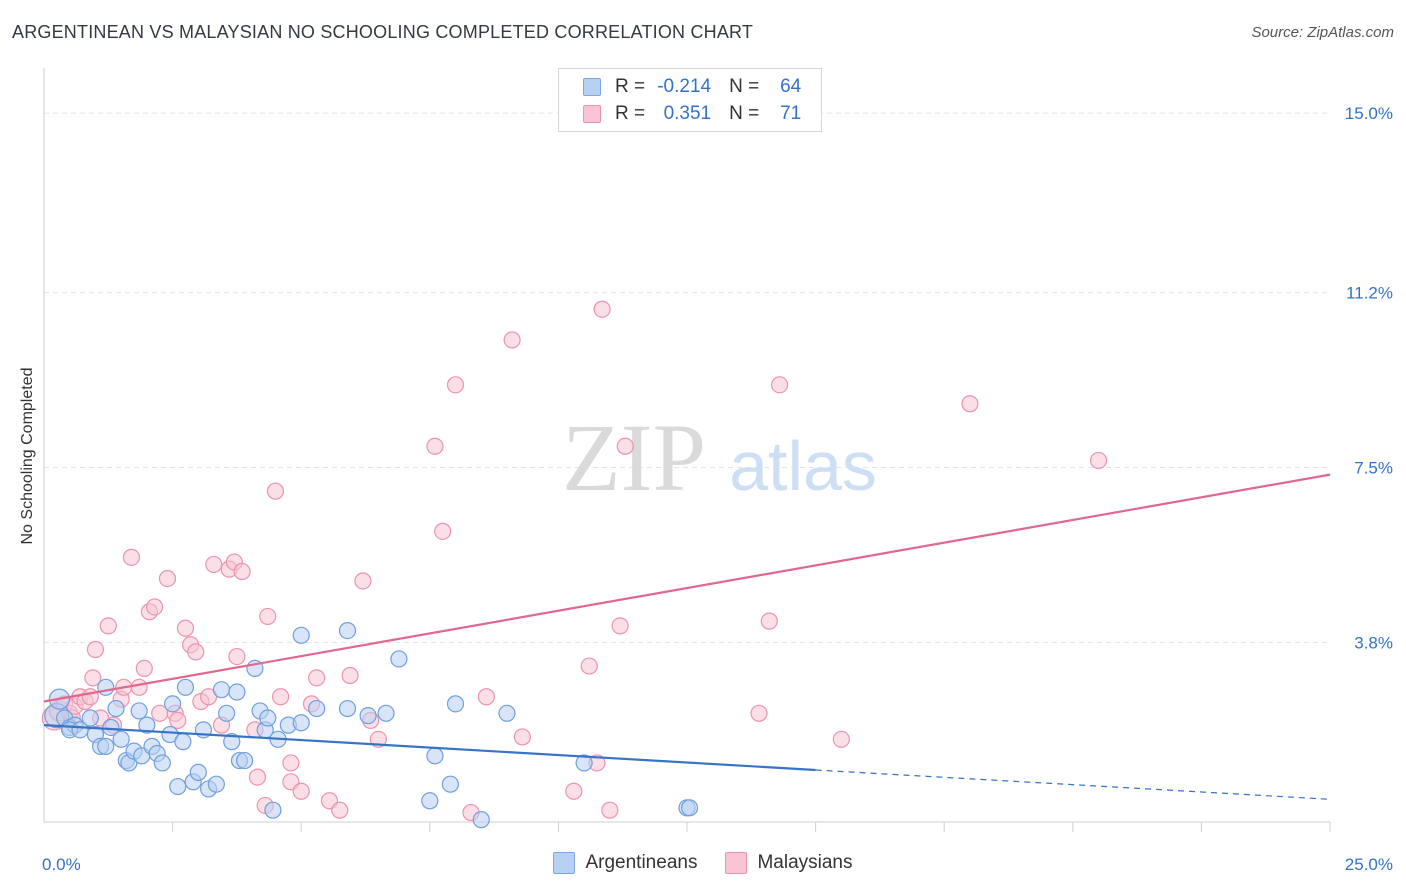  I want to click on y-tick-label: 3.8%, so click(1373, 642).